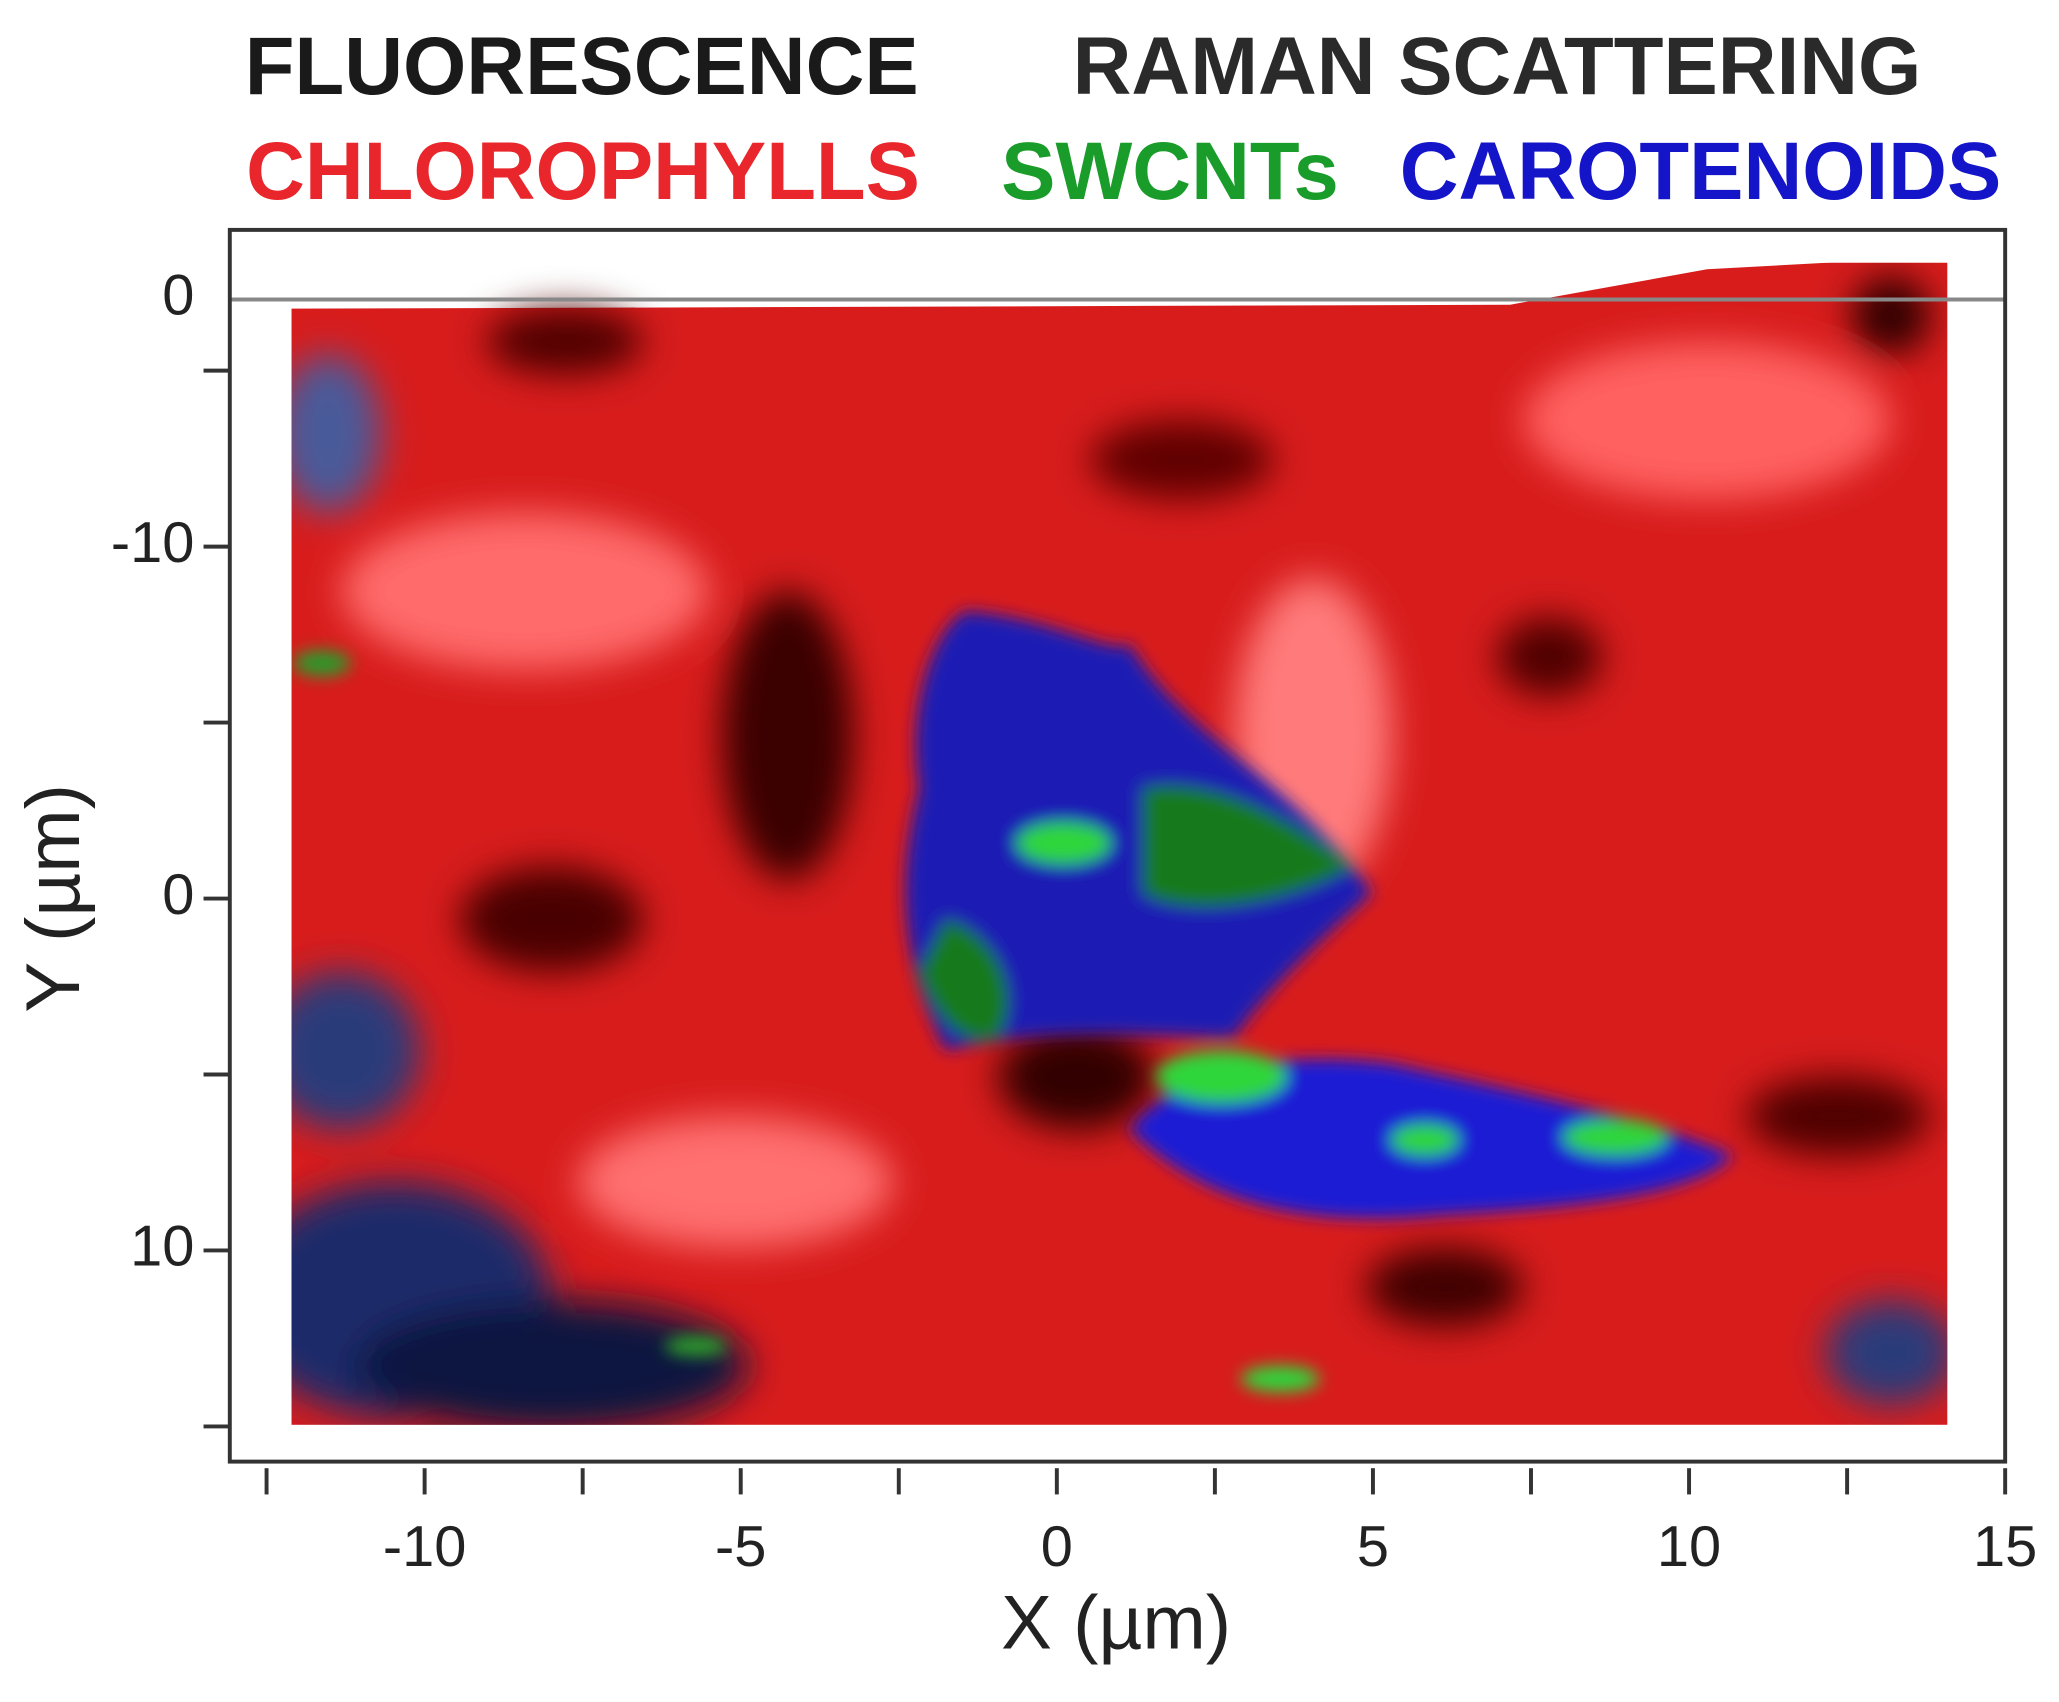 The height and width of the screenshot is (1702, 2059). What do you see at coordinates (1497, 66) in the screenshot?
I see `subtitle: RAMAN SCATTERING` at bounding box center [1497, 66].